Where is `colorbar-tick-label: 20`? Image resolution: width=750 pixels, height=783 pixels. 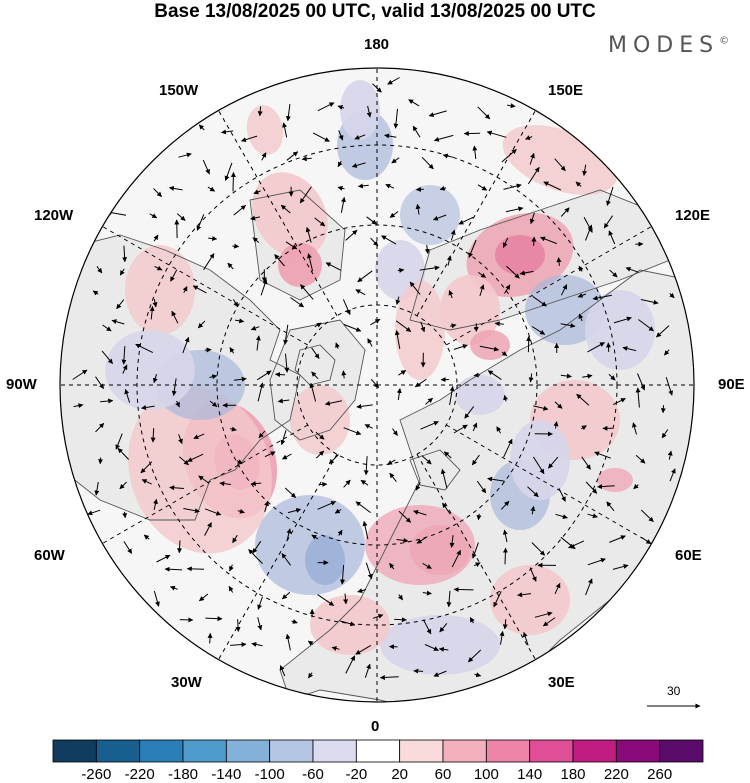 colorbar-tick-label: 20 is located at coordinates (399, 774).